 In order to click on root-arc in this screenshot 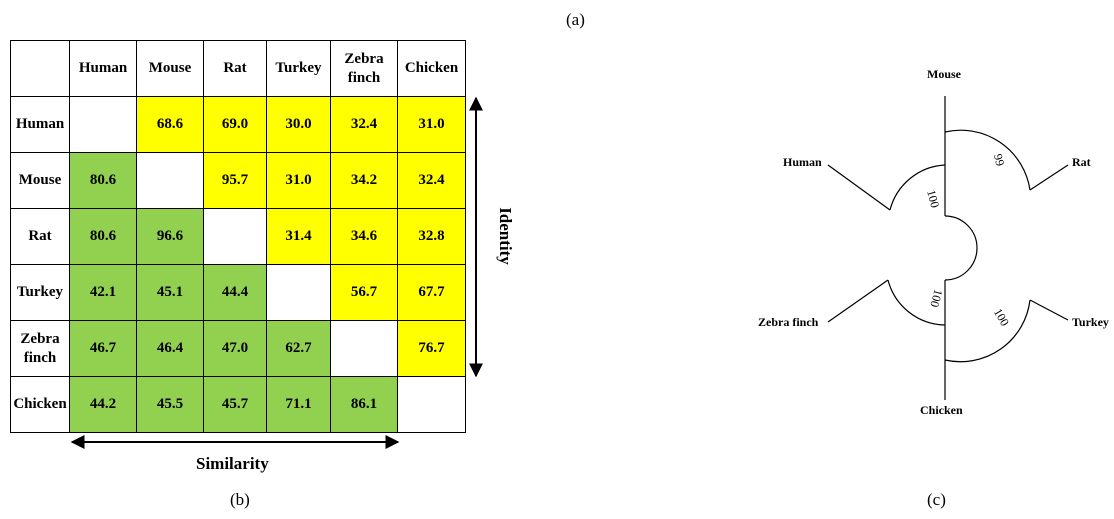, I will do `click(961, 248)`.